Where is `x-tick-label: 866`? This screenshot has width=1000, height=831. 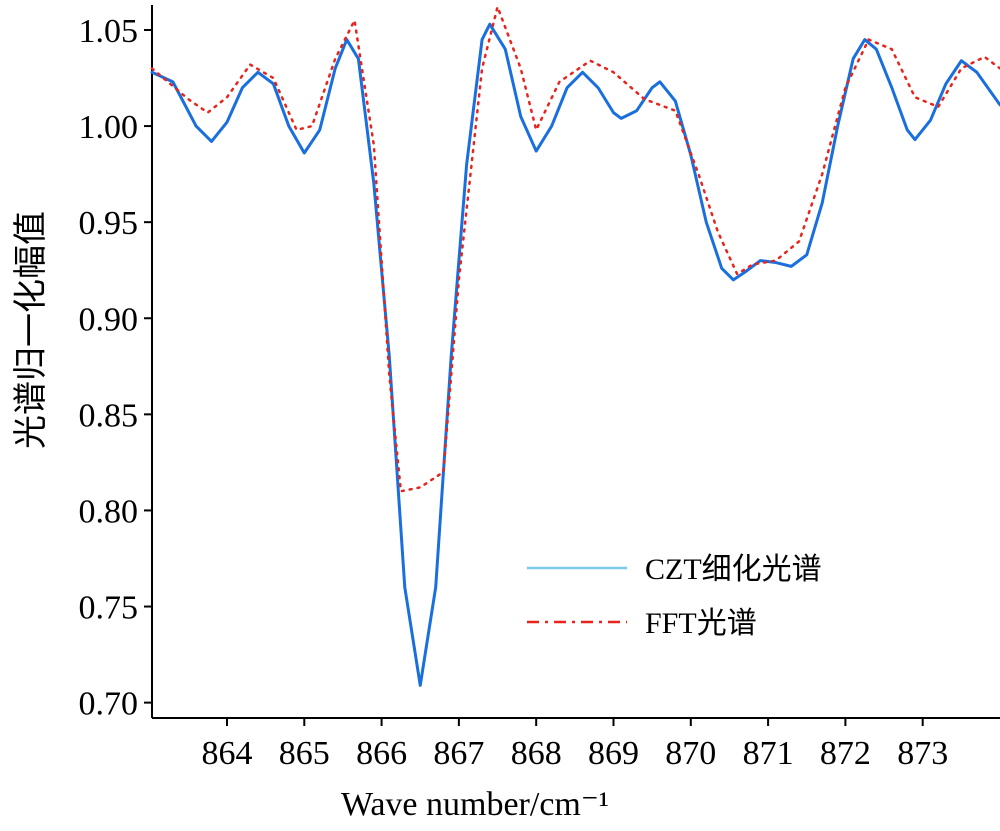 x-tick-label: 866 is located at coordinates (381, 753).